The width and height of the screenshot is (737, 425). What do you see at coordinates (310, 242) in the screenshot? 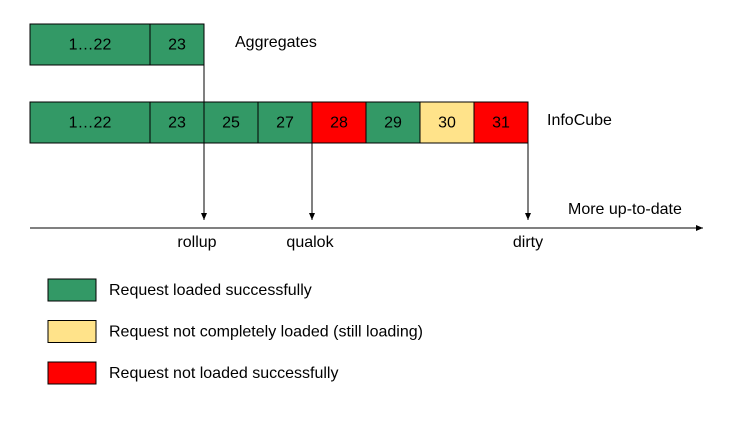
I see `marker-label: qualok` at bounding box center [310, 242].